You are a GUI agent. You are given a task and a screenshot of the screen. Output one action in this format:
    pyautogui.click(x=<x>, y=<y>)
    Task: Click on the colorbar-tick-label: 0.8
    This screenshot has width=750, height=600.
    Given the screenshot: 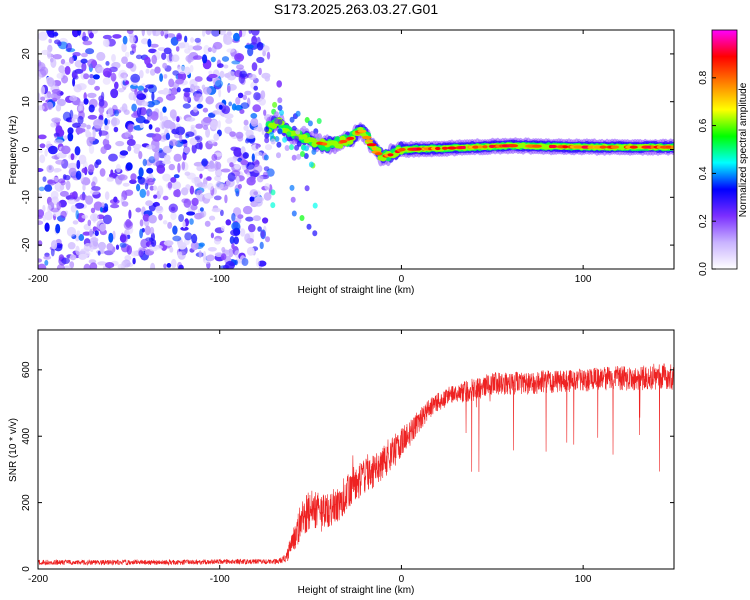 What is the action you would take?
    pyautogui.click(x=703, y=77)
    